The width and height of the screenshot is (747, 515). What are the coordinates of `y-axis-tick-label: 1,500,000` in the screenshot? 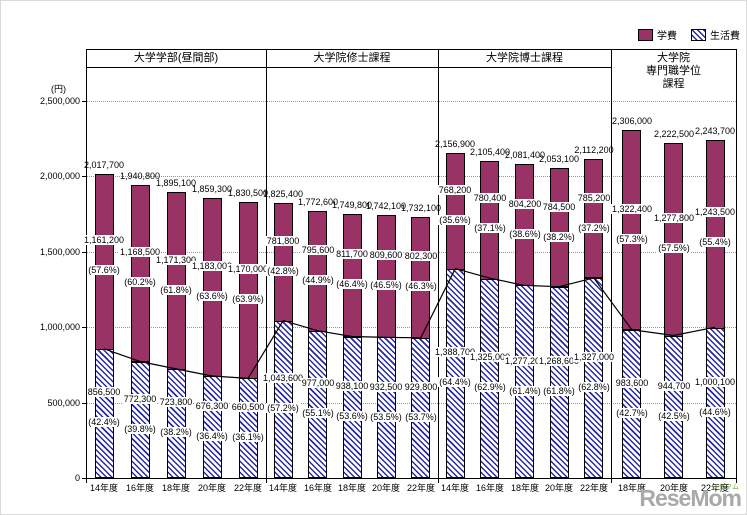 It's located at (59, 252).